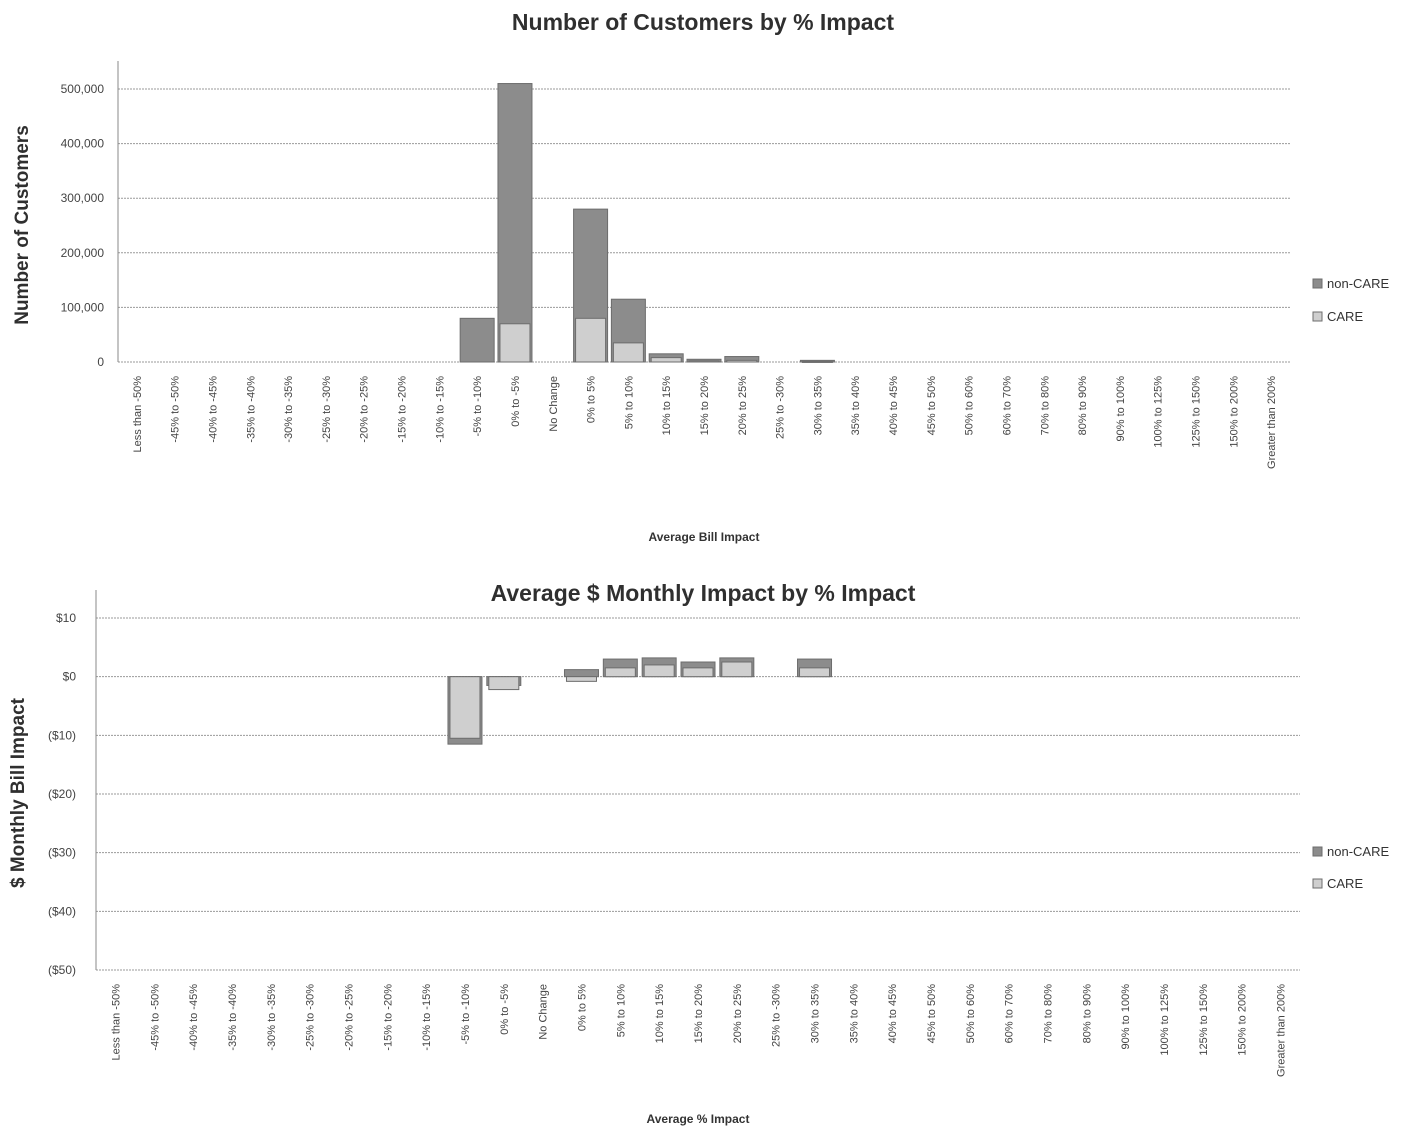  Describe the element at coordinates (62, 794) in the screenshot. I see `y-tick-label: ($20)` at that location.